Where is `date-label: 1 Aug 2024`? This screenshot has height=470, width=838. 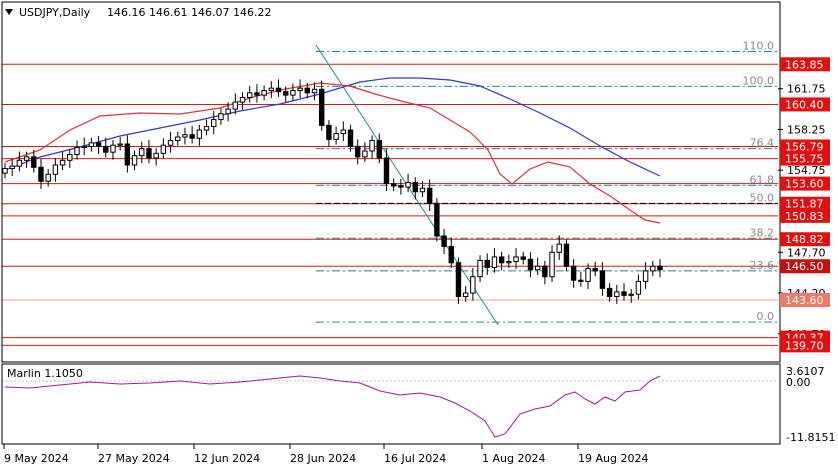
date-label: 1 Aug 2024 is located at coordinates (513, 458).